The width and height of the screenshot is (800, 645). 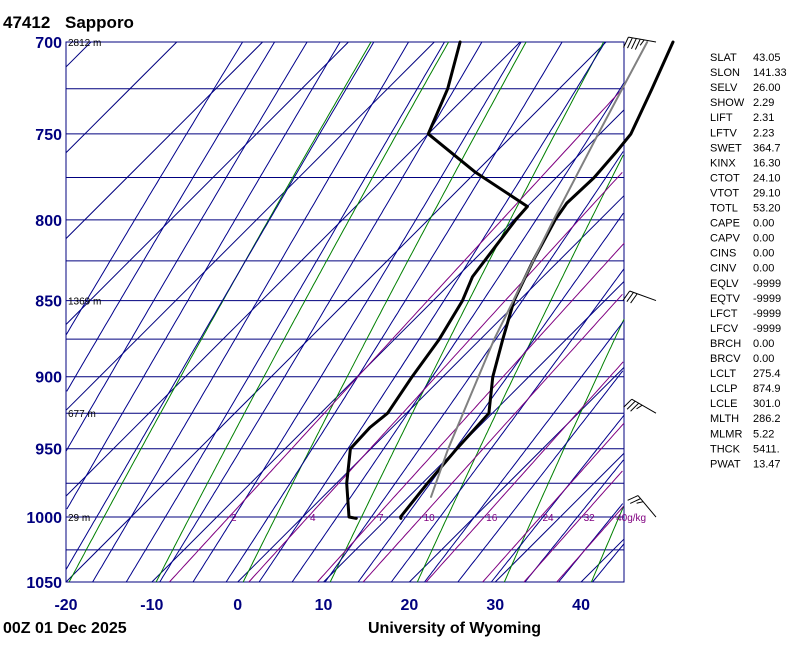 What do you see at coordinates (724, 404) in the screenshot?
I see `index-name: LCLE` at bounding box center [724, 404].